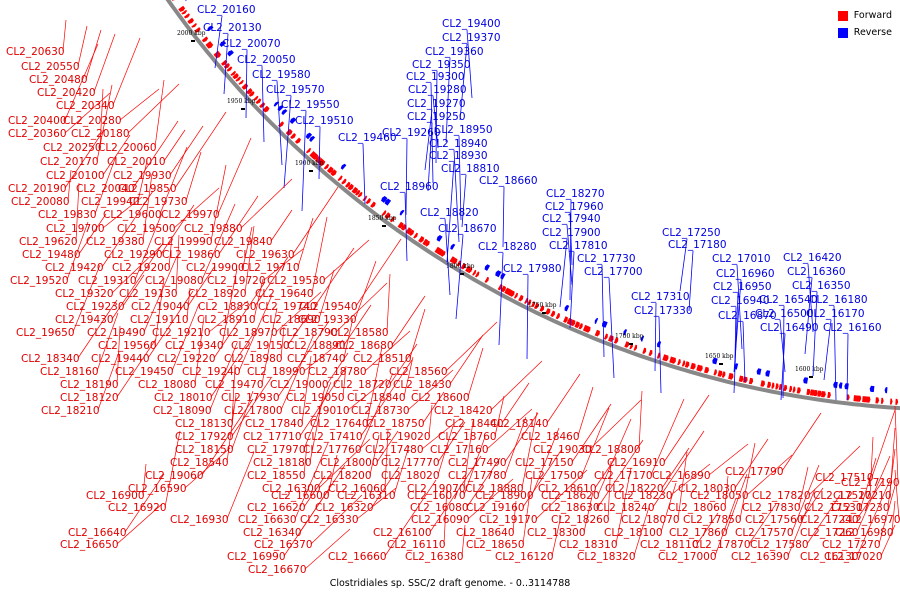  What do you see at coordinates (95, 307) in the screenshot?
I see `gene-label-forward: CL2_19230` at bounding box center [95, 307].